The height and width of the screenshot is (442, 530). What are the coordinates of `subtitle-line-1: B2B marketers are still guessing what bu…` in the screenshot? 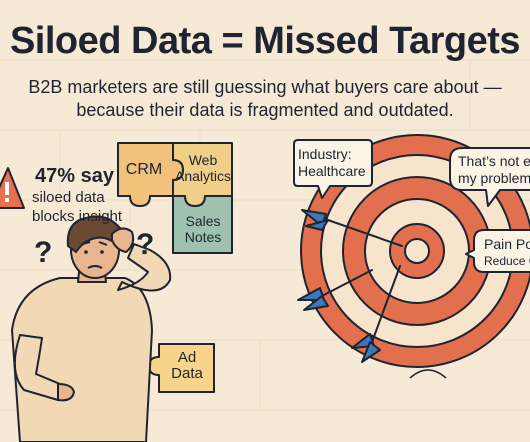 It's located at (265, 87).